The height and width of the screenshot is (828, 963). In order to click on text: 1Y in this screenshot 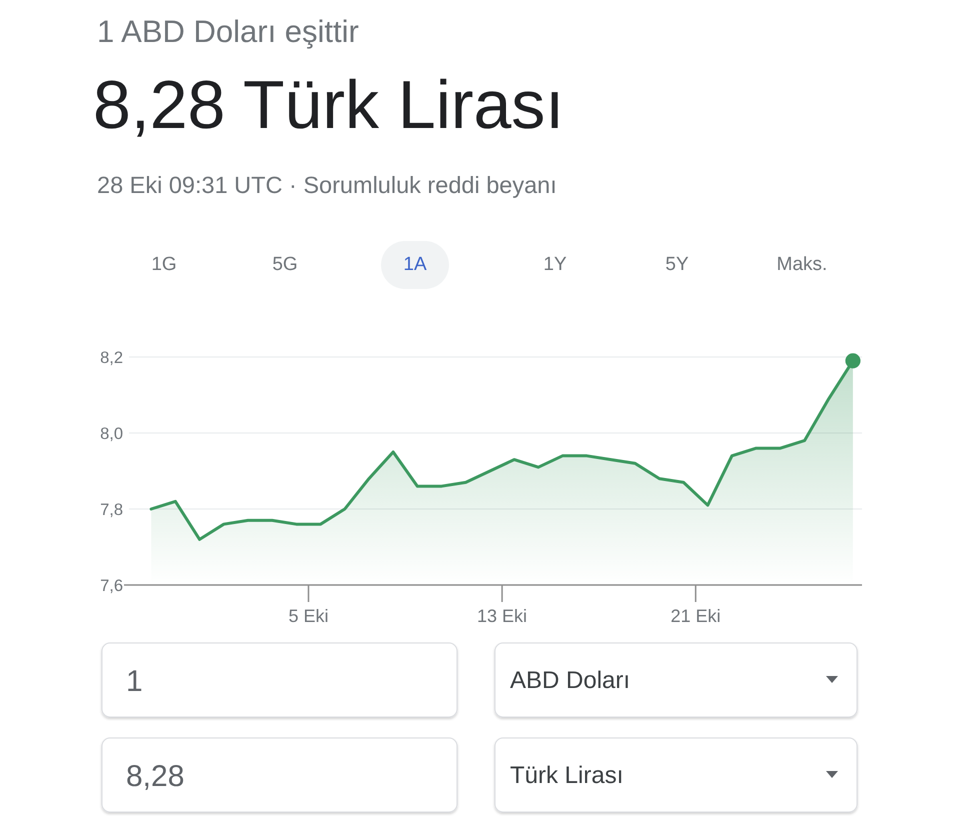, I will do `click(555, 264)`.